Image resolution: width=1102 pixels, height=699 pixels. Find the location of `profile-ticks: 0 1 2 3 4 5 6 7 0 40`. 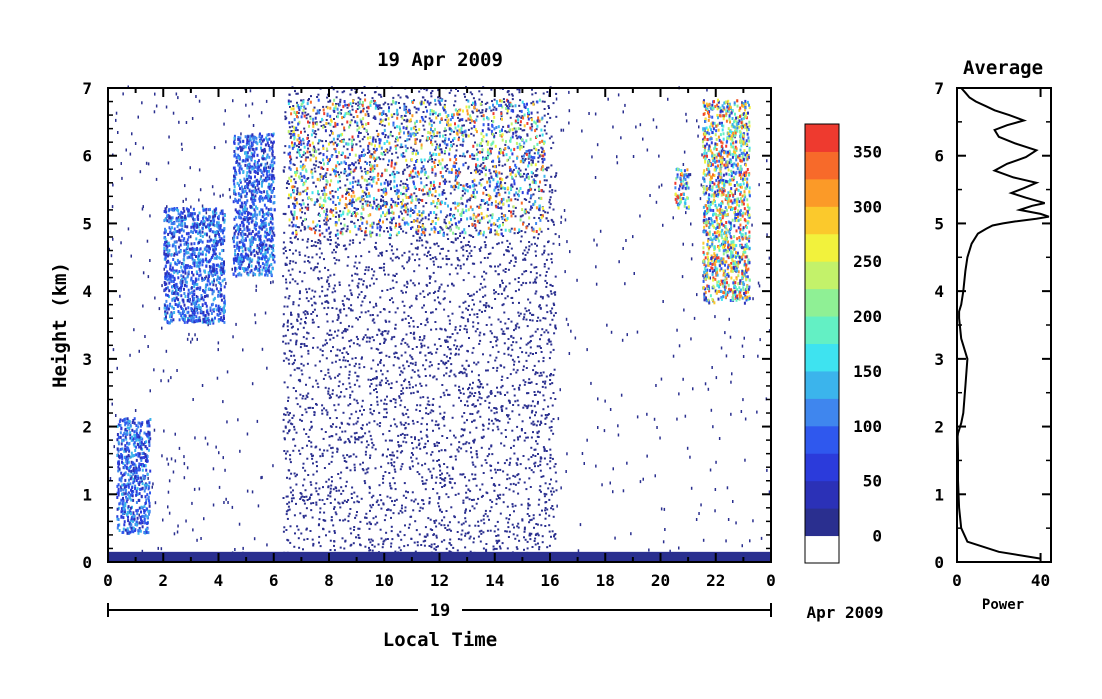

profile-ticks: 0 1 2 3 4 5 6 7 0 40 is located at coordinates (992, 334).